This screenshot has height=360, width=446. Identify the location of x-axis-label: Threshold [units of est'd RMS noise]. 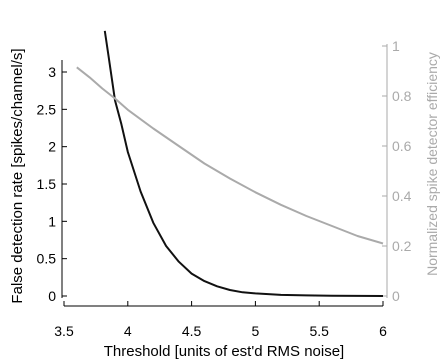
(224, 351).